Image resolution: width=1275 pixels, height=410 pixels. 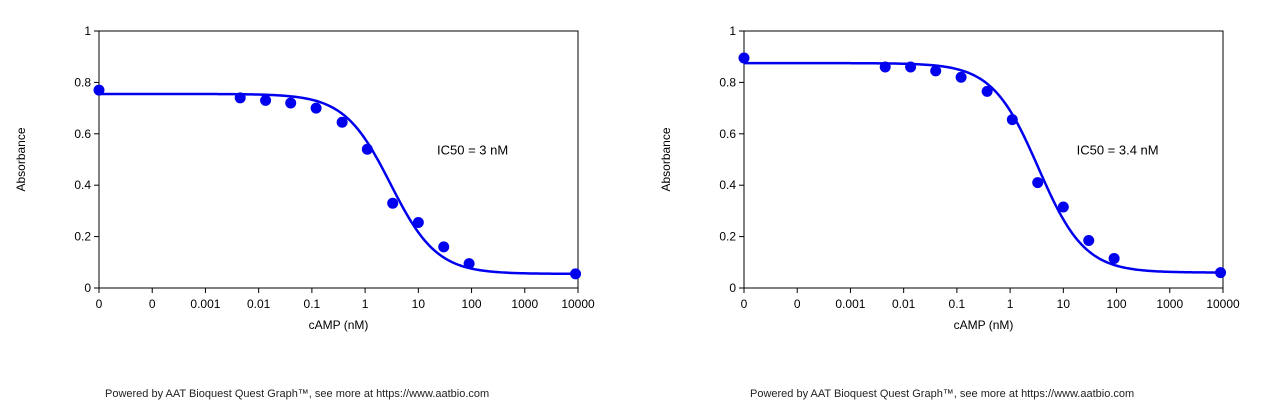 I want to click on ic50-annotation: IC50 = 3 nM, so click(x=472, y=149).